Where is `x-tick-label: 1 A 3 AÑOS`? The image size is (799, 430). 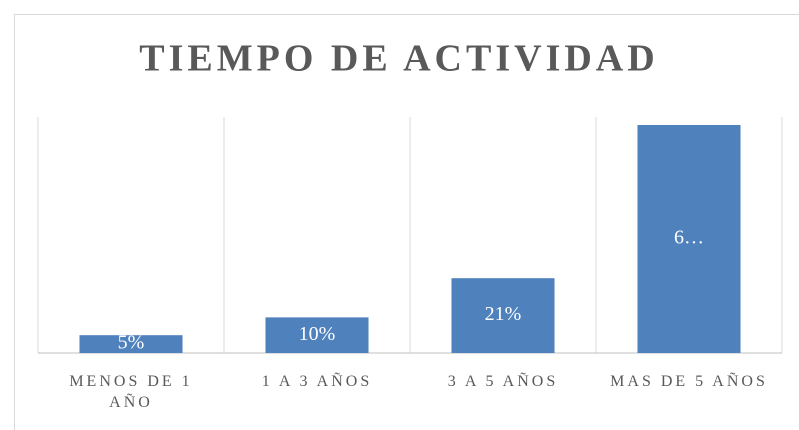
x-tick-label: 1 A 3 AÑOS is located at coordinates (317, 381).